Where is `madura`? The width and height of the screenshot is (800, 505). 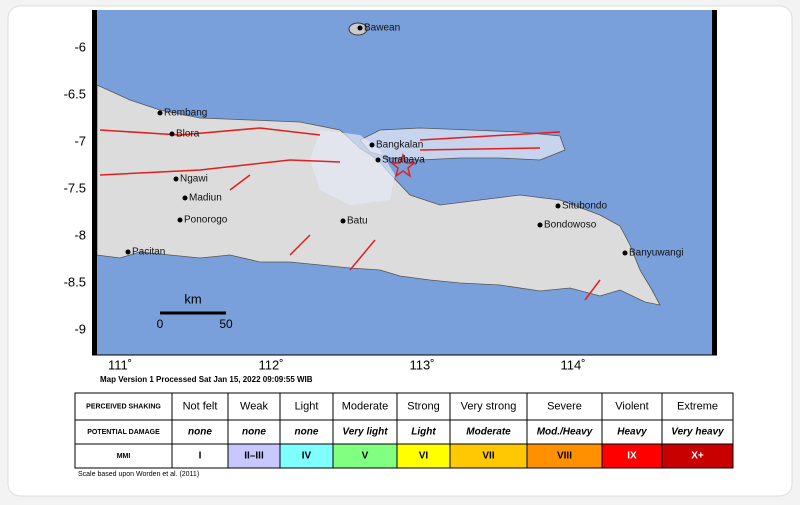
madura is located at coordinates (462, 144).